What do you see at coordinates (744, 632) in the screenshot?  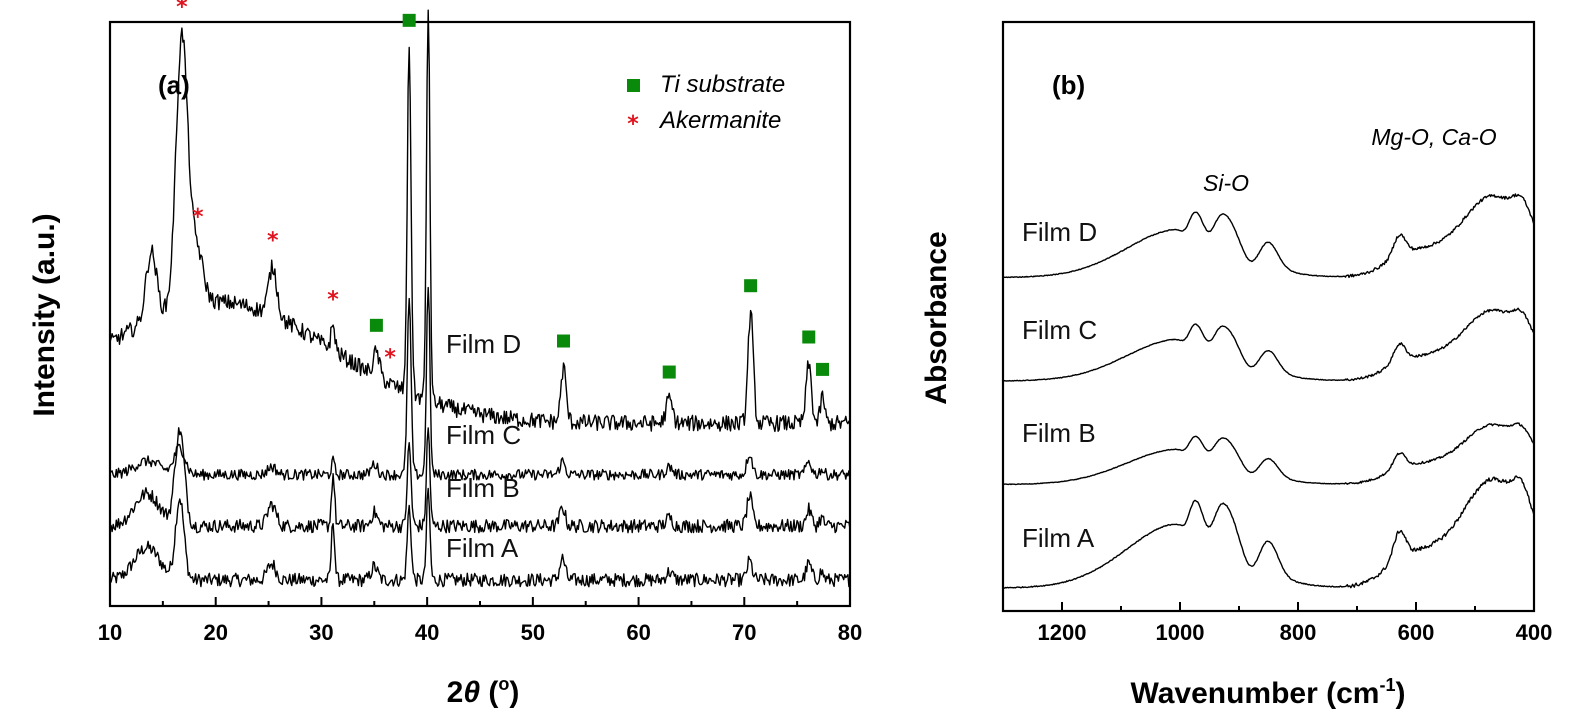 I see `panel-a-x-tick-label: 70` at bounding box center [744, 632].